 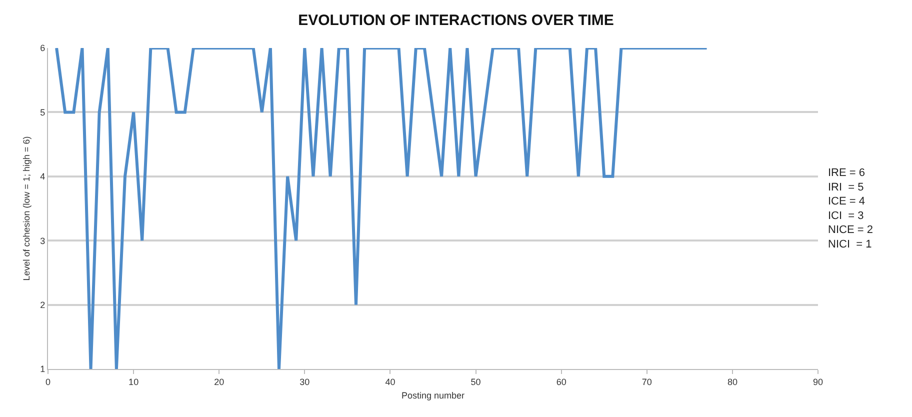 What do you see at coordinates (433, 395) in the screenshot?
I see `x-axis-title: Posting number` at bounding box center [433, 395].